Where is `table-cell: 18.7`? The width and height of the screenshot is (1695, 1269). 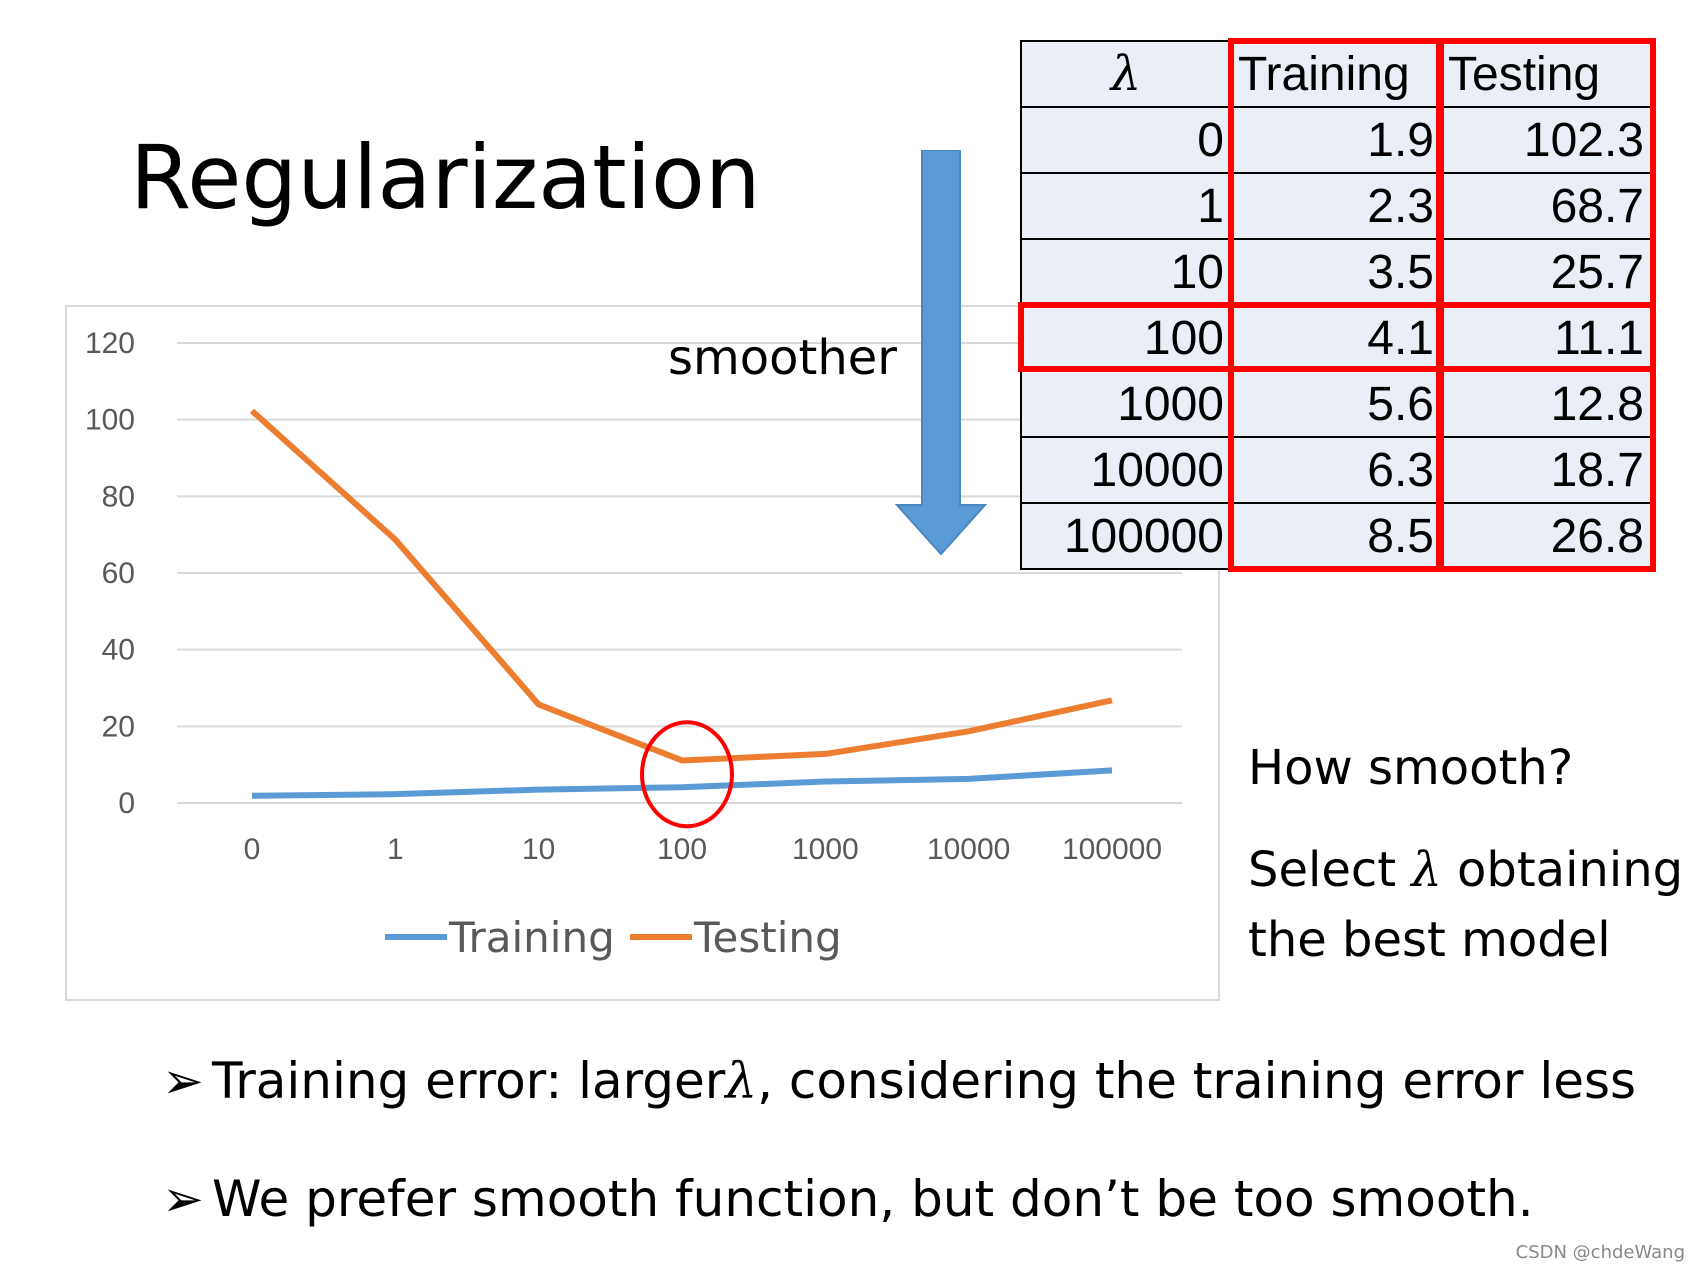 table-cell: 18.7 is located at coordinates (1546, 470).